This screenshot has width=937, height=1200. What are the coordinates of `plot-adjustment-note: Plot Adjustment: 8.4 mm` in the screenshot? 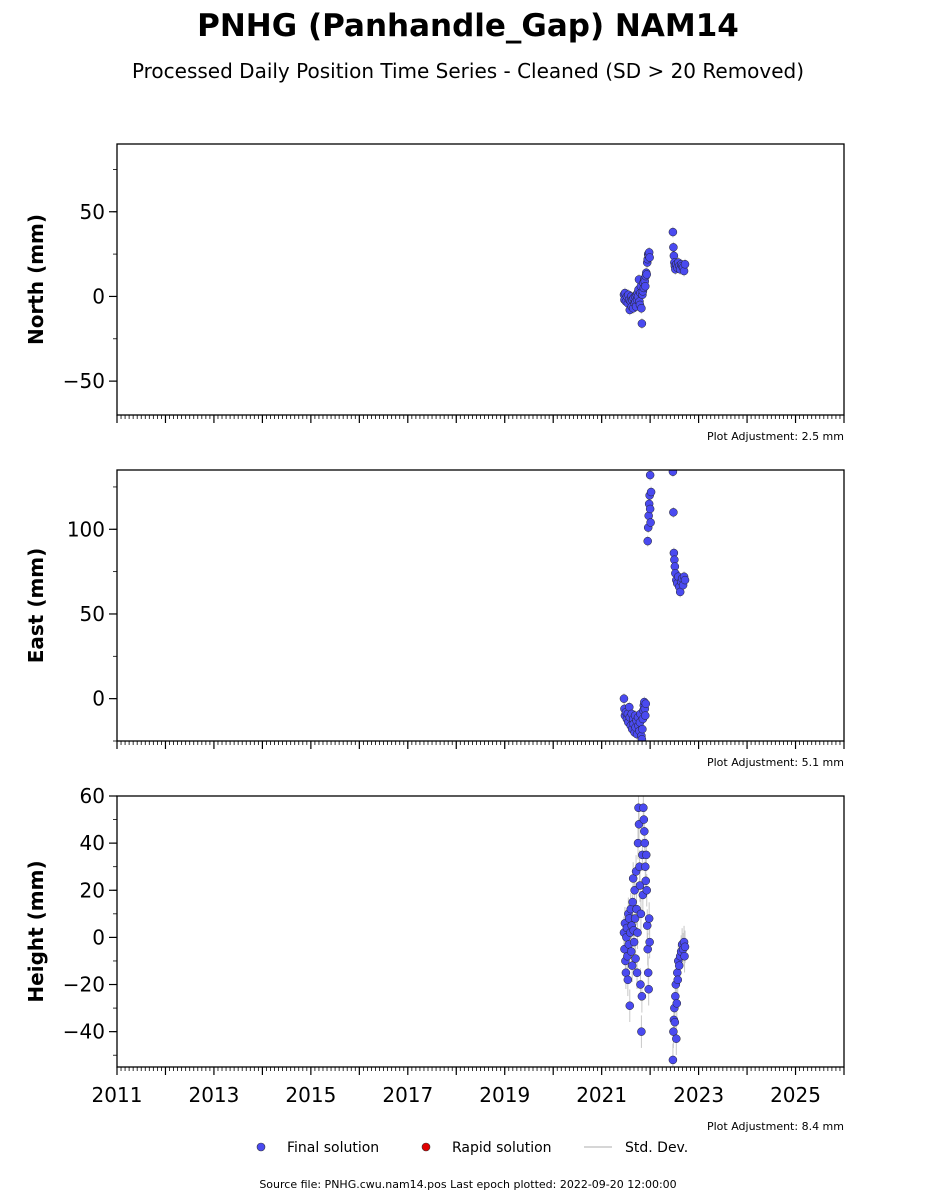 It's located at (775, 1126).